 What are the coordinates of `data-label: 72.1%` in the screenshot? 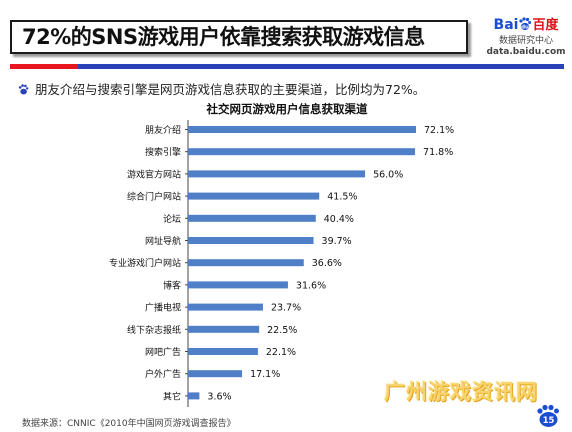 It's located at (439, 130).